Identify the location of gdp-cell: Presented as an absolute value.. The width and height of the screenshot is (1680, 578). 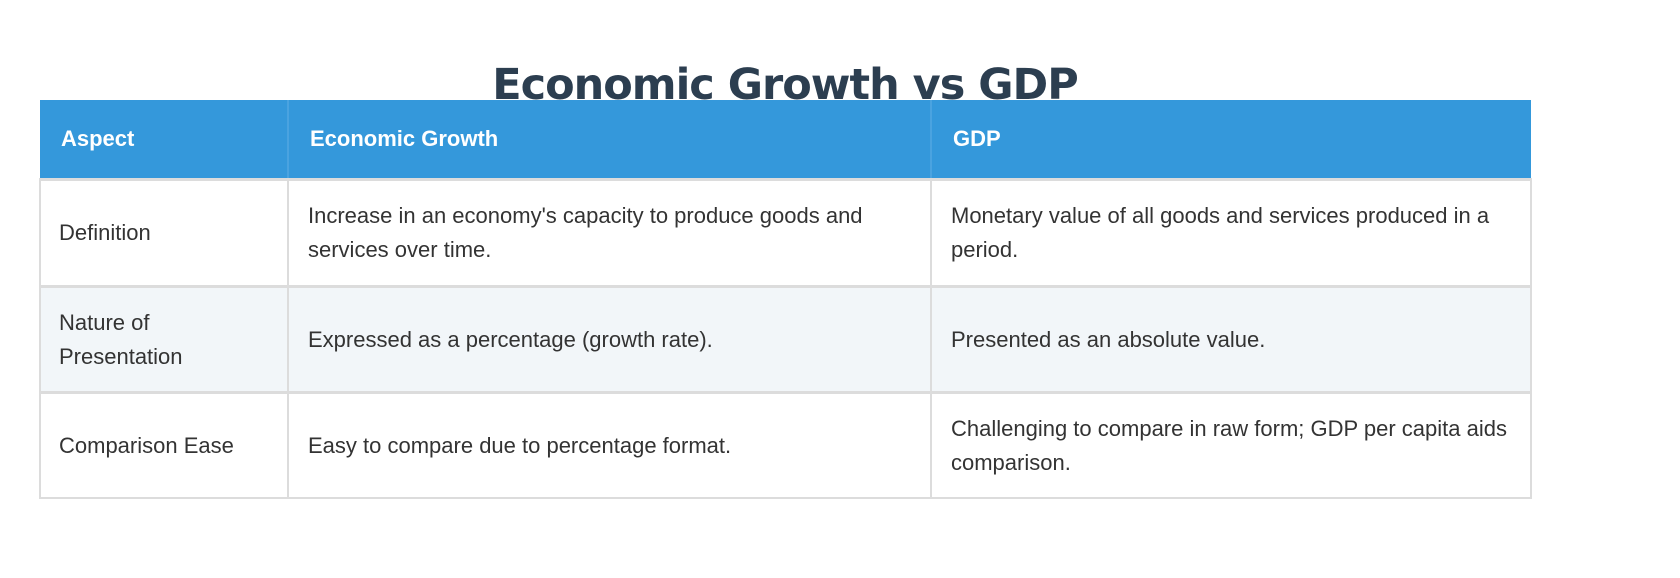
(1231, 339).